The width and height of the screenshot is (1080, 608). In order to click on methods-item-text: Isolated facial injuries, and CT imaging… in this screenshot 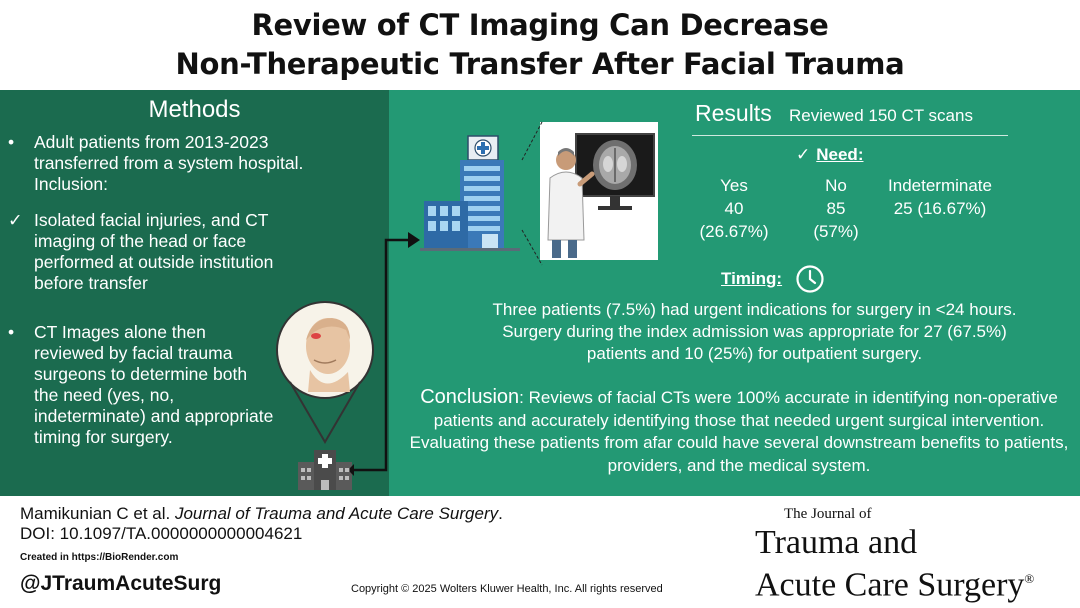, I will do `click(154, 251)`.